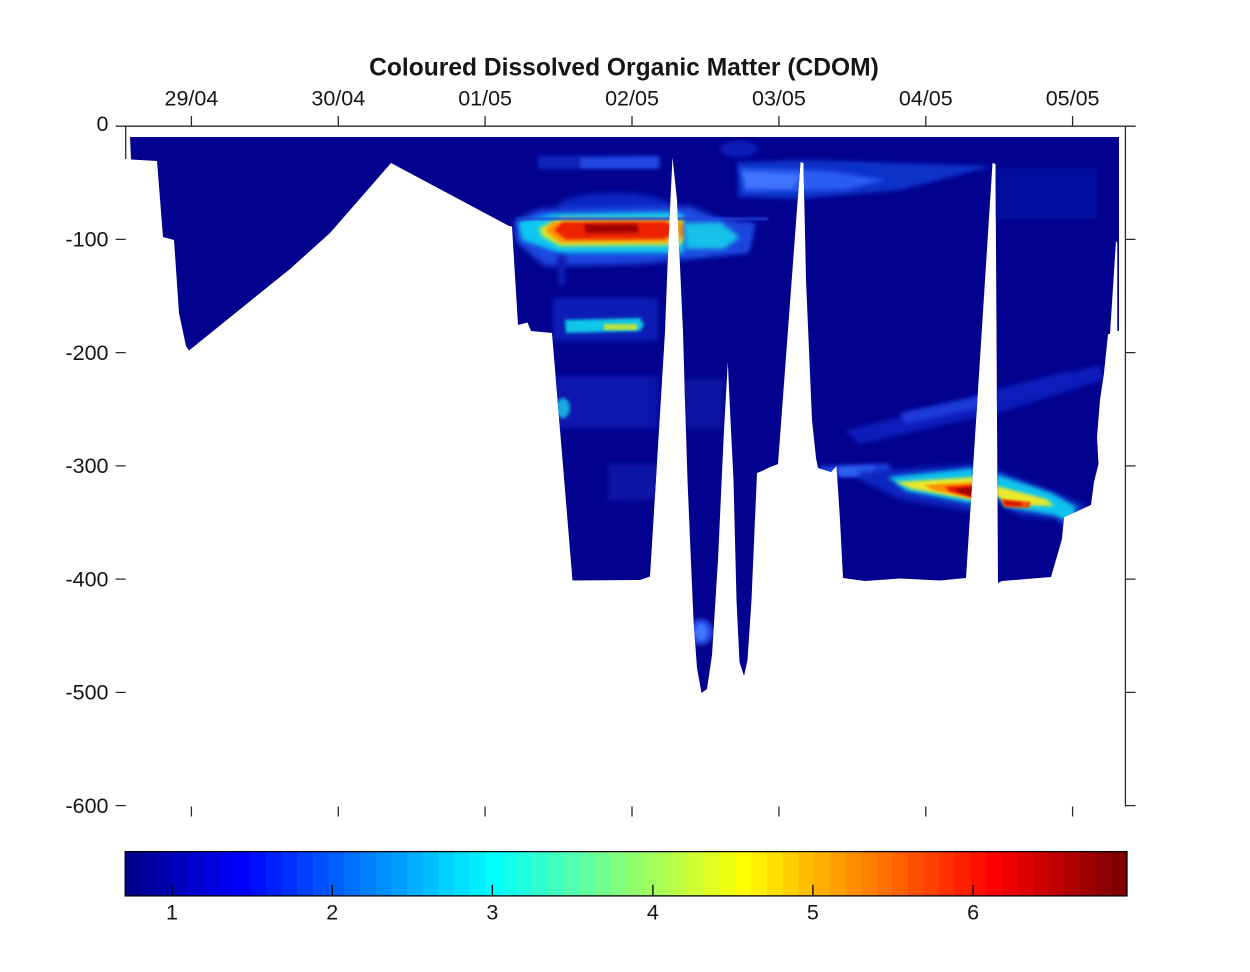 This screenshot has height=972, width=1250. Describe the element at coordinates (653, 913) in the screenshot. I see `svg-text: 4` at that location.